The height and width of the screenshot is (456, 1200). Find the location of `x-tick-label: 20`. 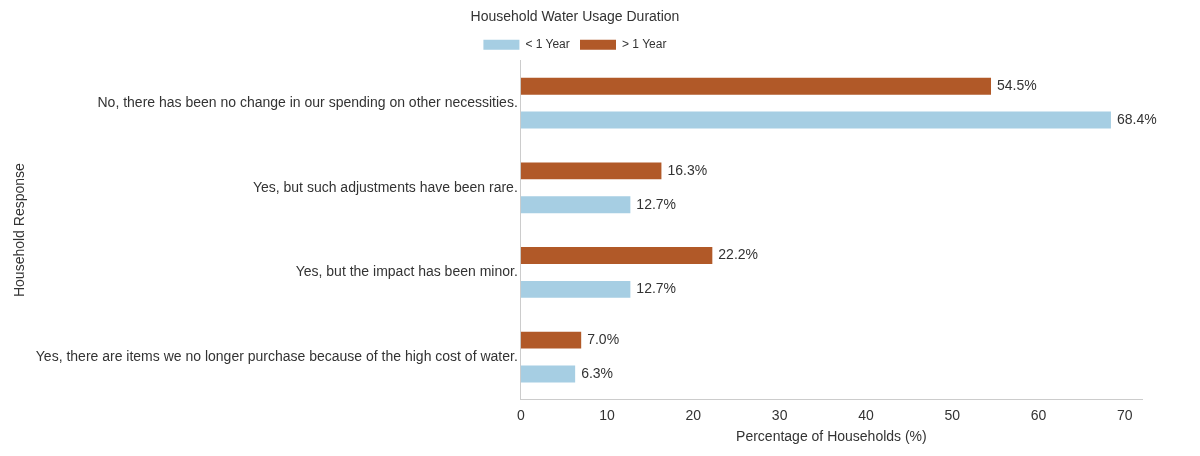

x-tick-label: 20 is located at coordinates (693, 414).